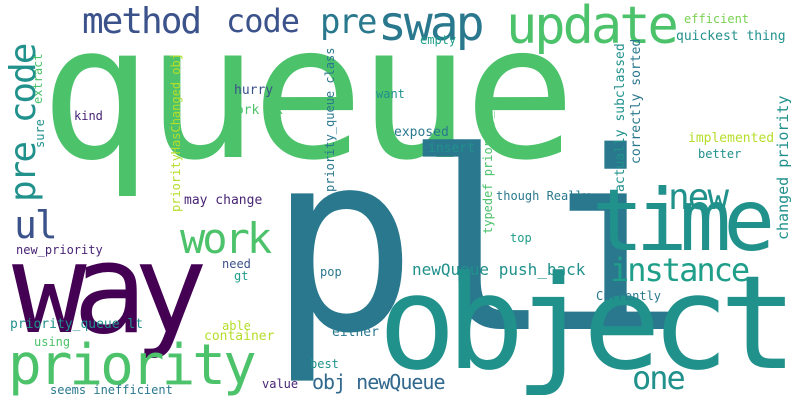  I want to click on word-way: way, so click(110, 290).